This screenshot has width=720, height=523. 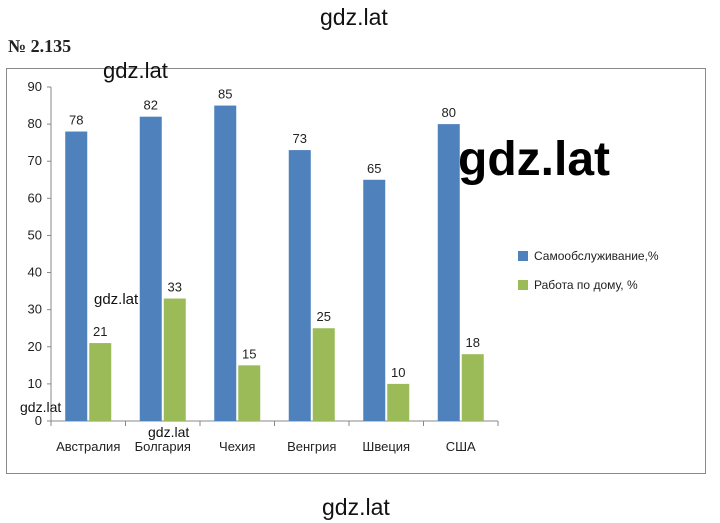 What do you see at coordinates (35, 383) in the screenshot?
I see `y-tick-label: 10` at bounding box center [35, 383].